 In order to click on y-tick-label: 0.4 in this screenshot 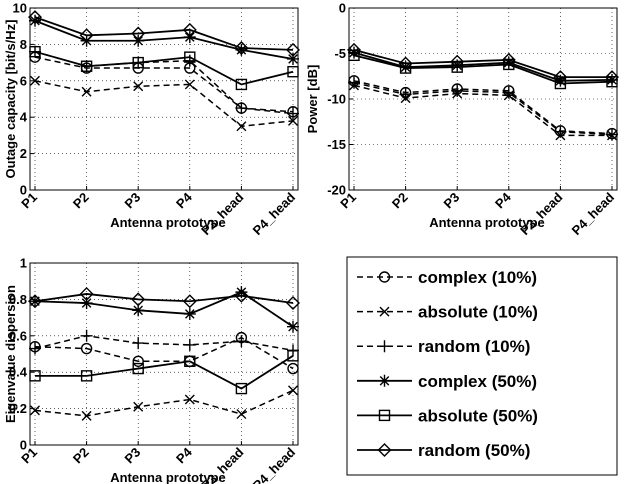, I will do `click(18, 372)`.